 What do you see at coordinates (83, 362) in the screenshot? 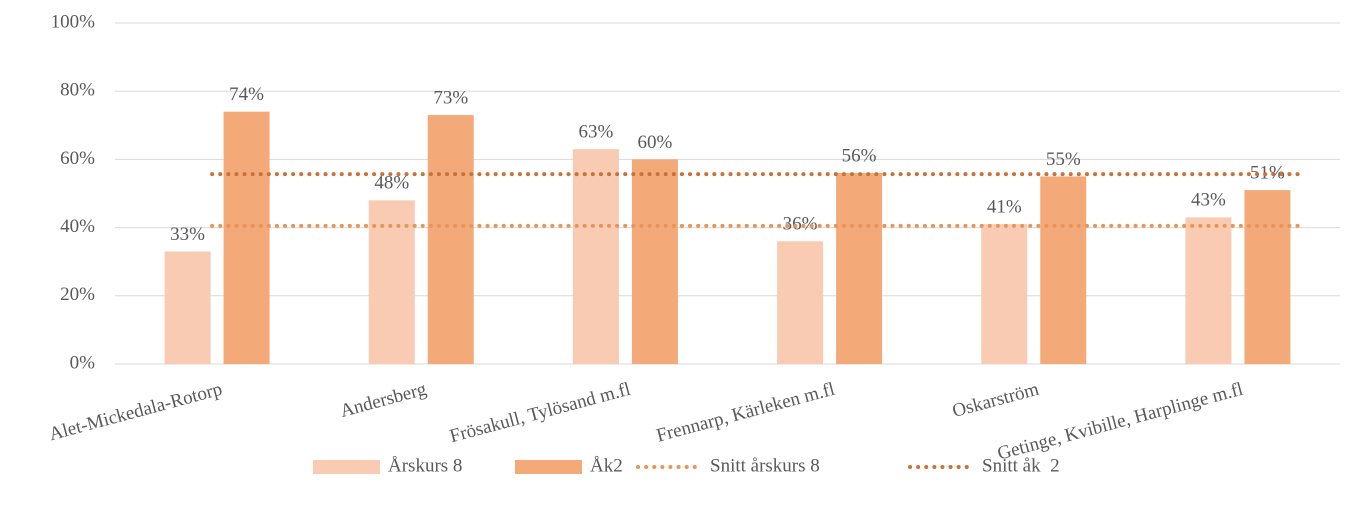
I see `y-tick-label: 0%` at bounding box center [83, 362].